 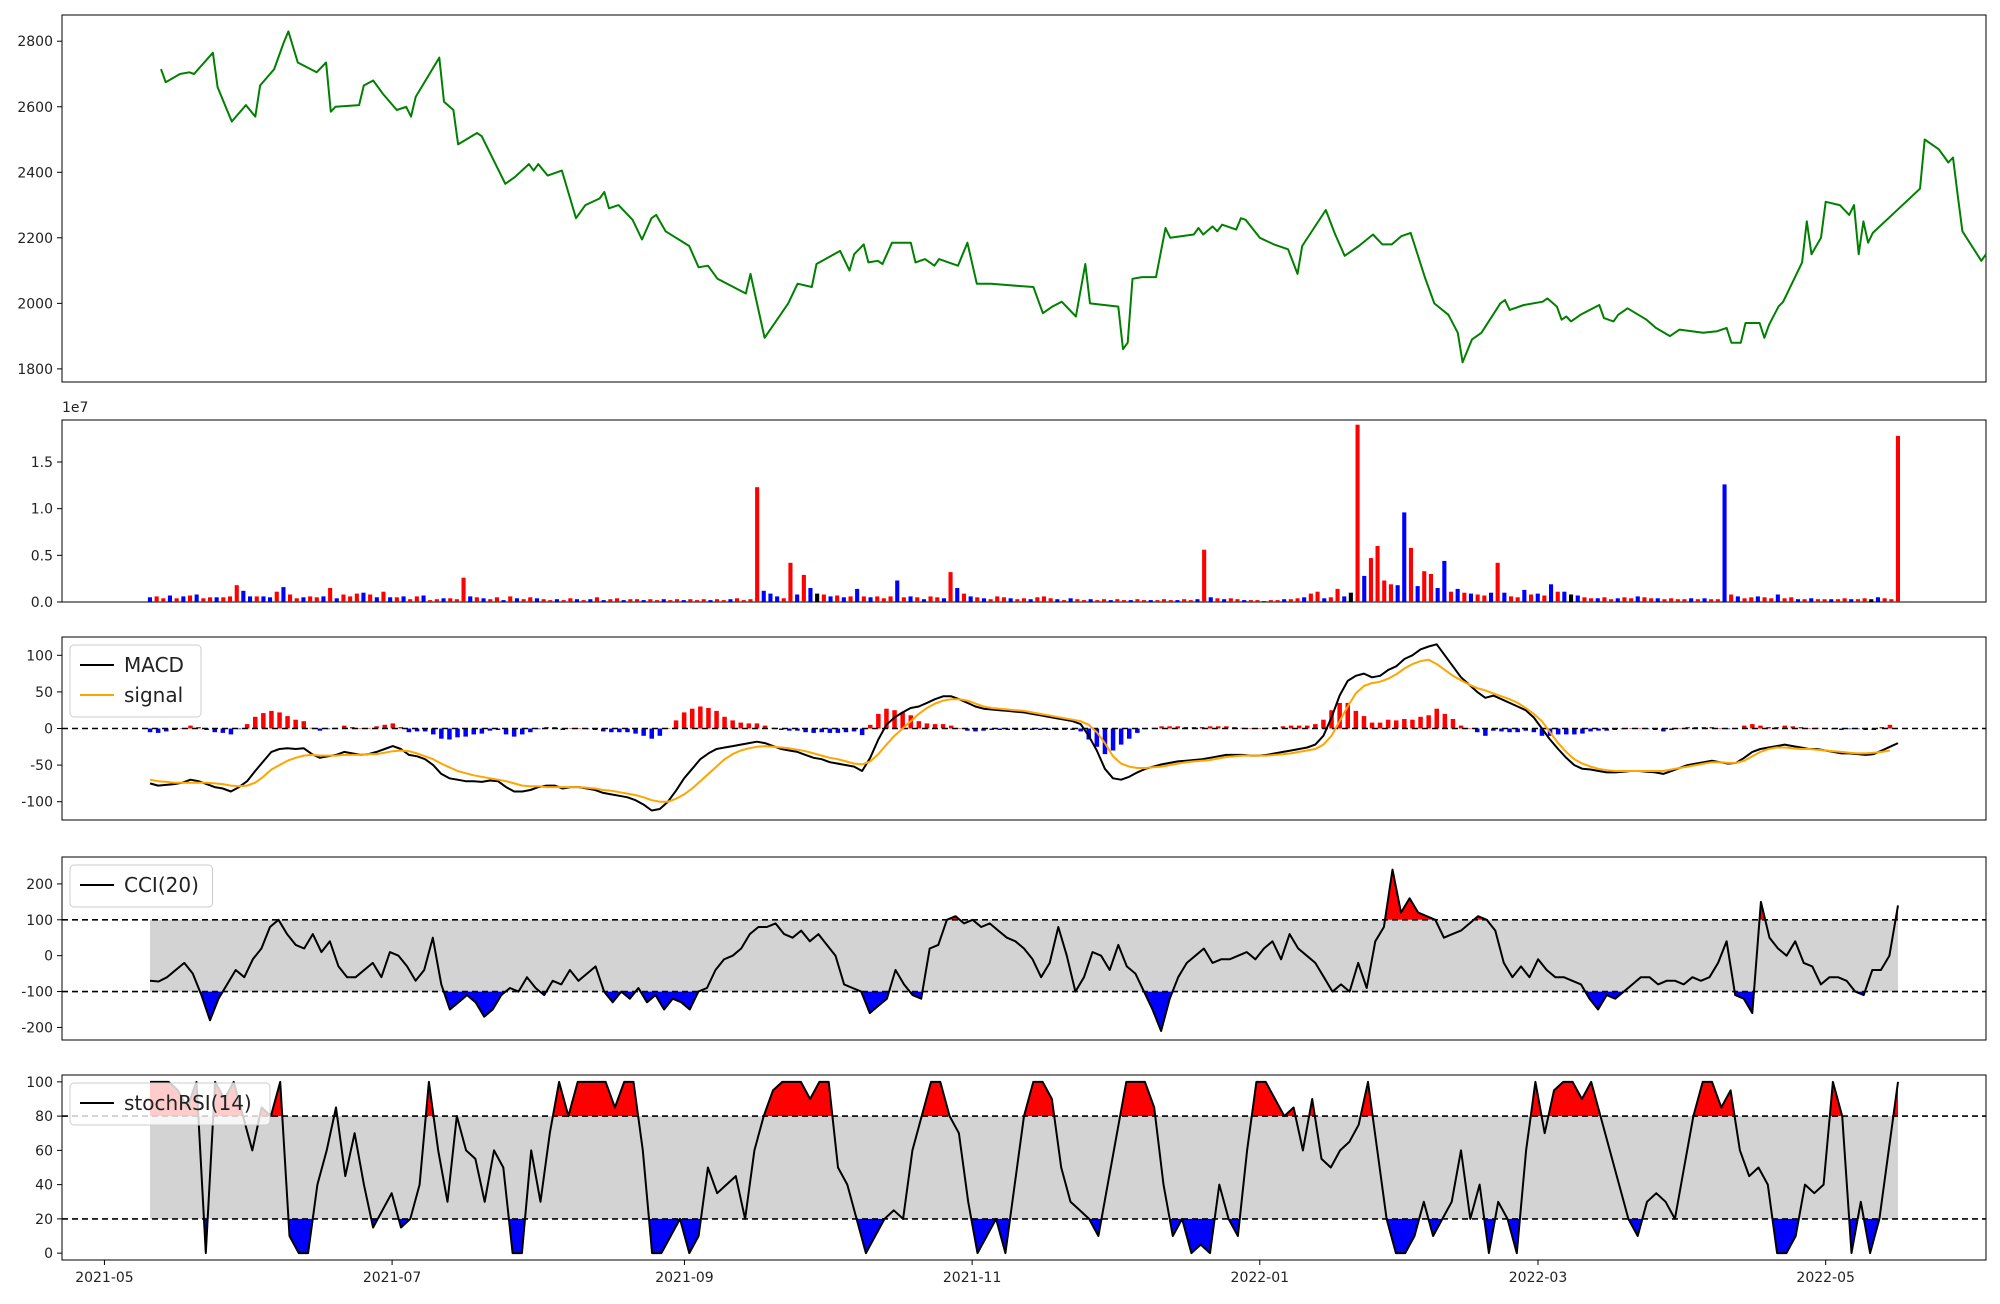 What do you see at coordinates (37, 1028) in the screenshot?
I see `cci-ytick-label-0: -200` at bounding box center [37, 1028].